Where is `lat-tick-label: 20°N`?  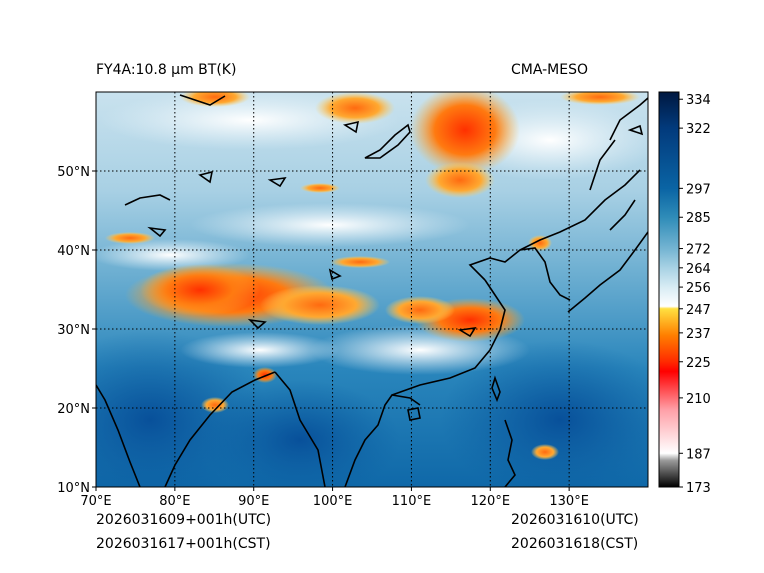 lat-tick-label: 20°N is located at coordinates (73, 409).